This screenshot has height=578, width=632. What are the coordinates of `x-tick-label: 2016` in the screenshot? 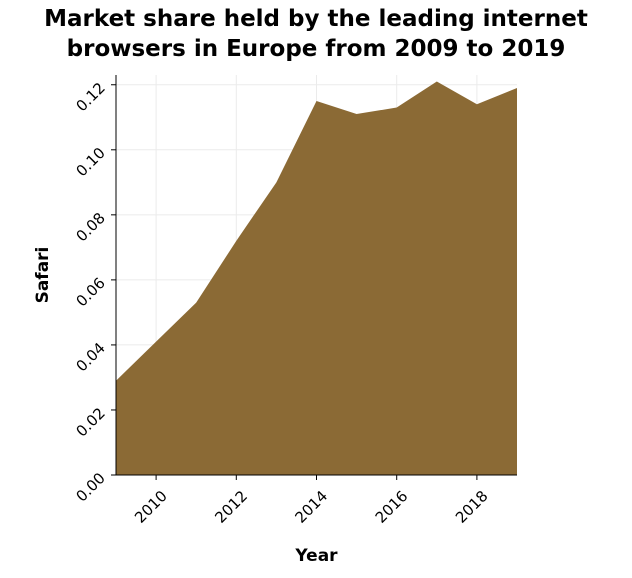 It's located at (392, 507).